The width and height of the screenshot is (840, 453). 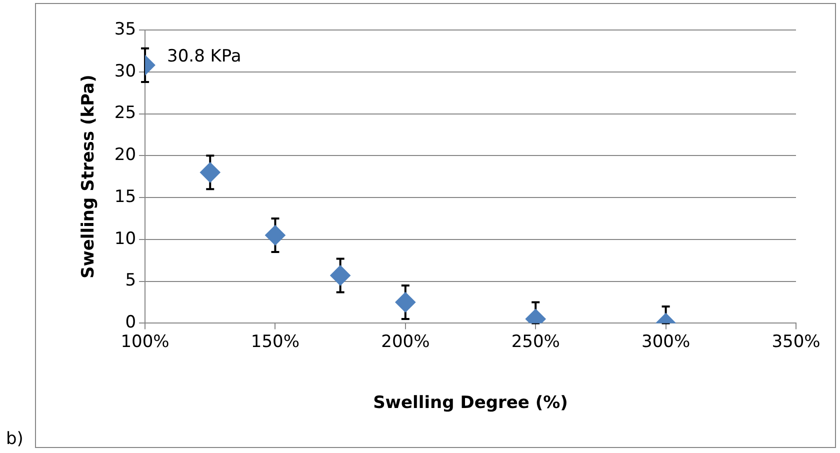 What do you see at coordinates (204, 56) in the screenshot?
I see `annotation: 30.8 KPa` at bounding box center [204, 56].